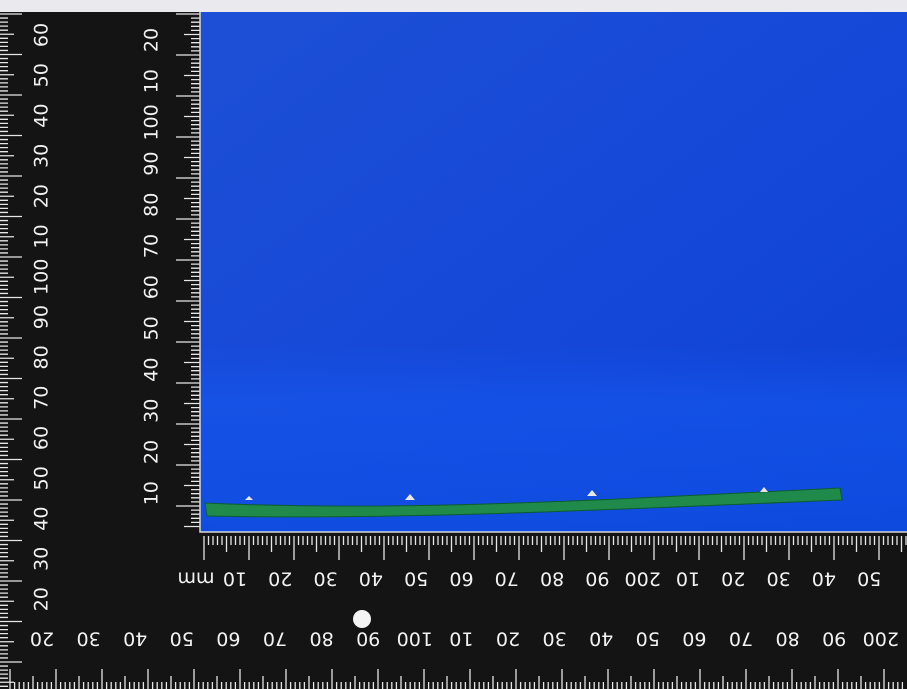 This screenshot has width=907, height=689. I want to click on ruler-hole, so click(362, 619).